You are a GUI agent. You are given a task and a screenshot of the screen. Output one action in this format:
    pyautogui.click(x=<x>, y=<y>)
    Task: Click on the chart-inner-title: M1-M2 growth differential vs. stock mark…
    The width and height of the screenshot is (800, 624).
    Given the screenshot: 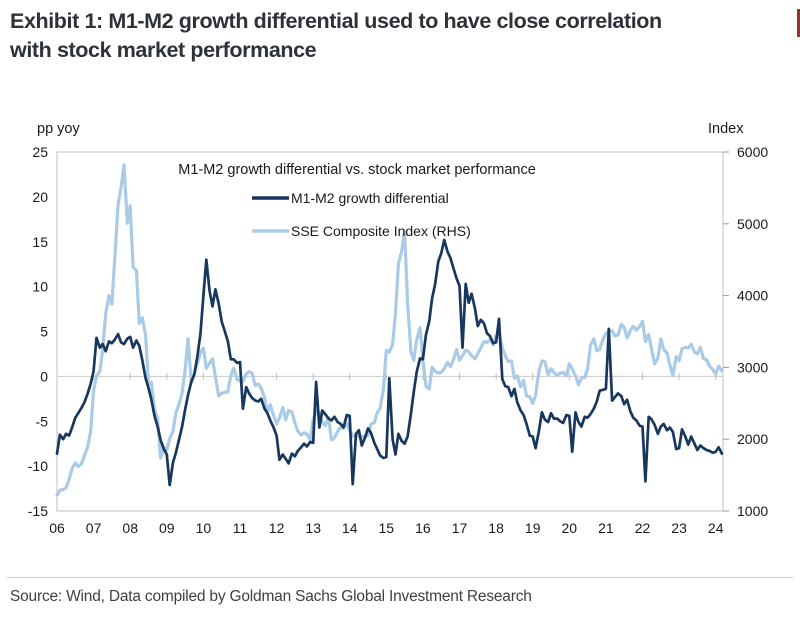 What is the action you would take?
    pyautogui.click(x=357, y=170)
    